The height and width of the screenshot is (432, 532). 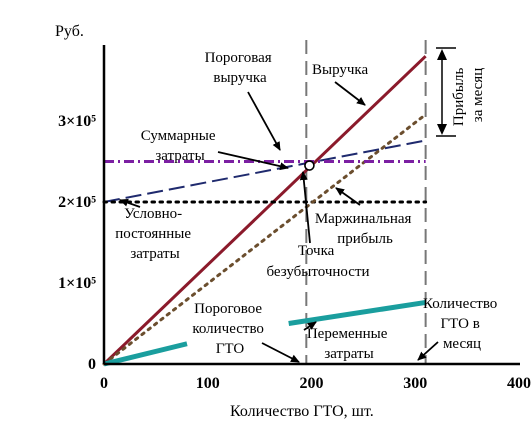 What do you see at coordinates (69, 31) in the screenshot?
I see `y-axis-label: Руб.` at bounding box center [69, 31].